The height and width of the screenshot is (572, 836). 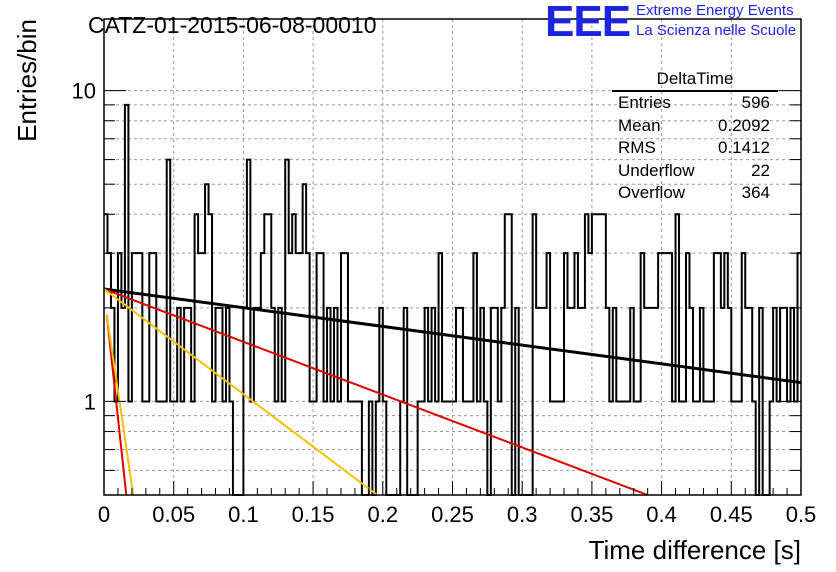 What do you see at coordinates (695, 80) in the screenshot?
I see `stats-title: DeltaTime` at bounding box center [695, 80].